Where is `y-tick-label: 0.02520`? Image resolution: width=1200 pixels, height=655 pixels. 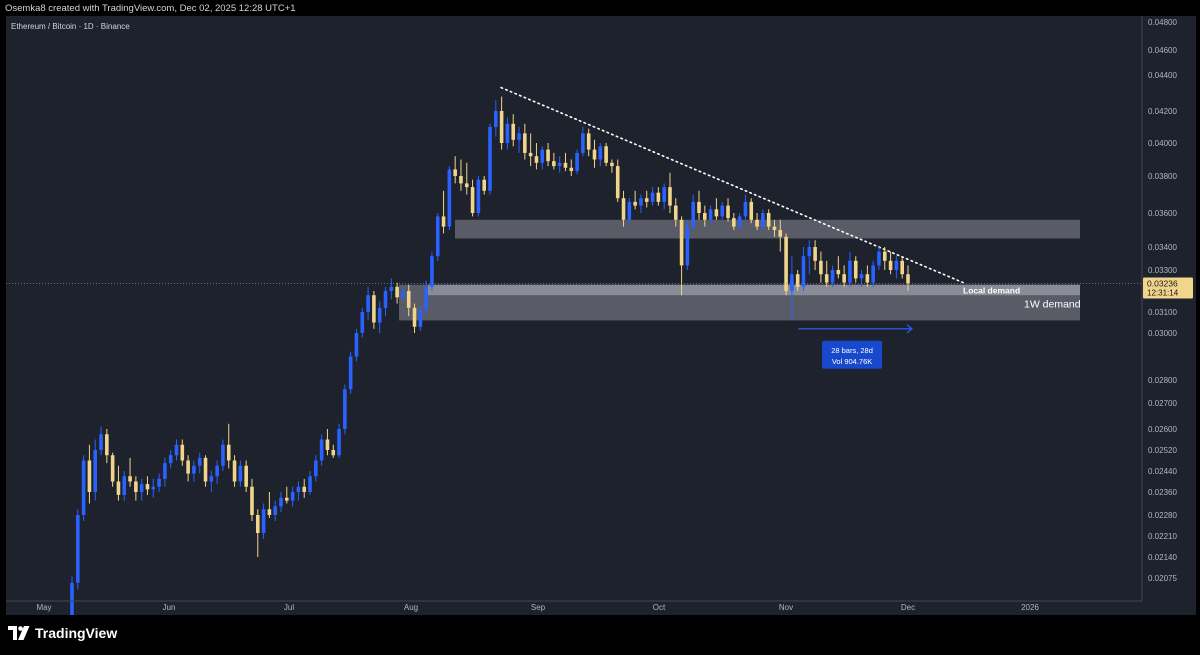
y-tick-label: 0.02520 is located at coordinates (1162, 450).